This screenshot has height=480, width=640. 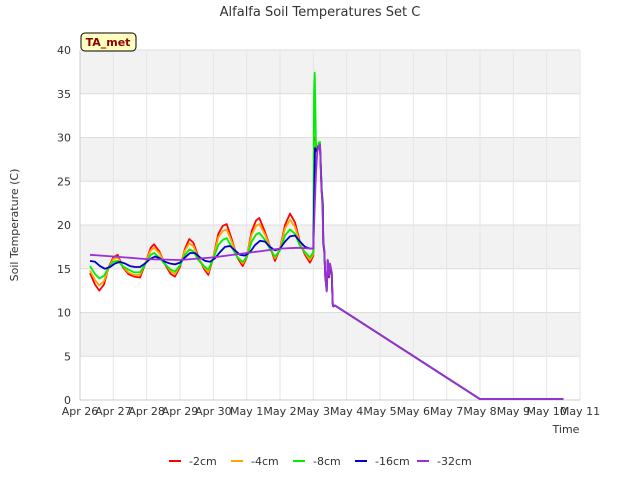 I want to click on ta-met-badge-box, so click(x=108, y=42).